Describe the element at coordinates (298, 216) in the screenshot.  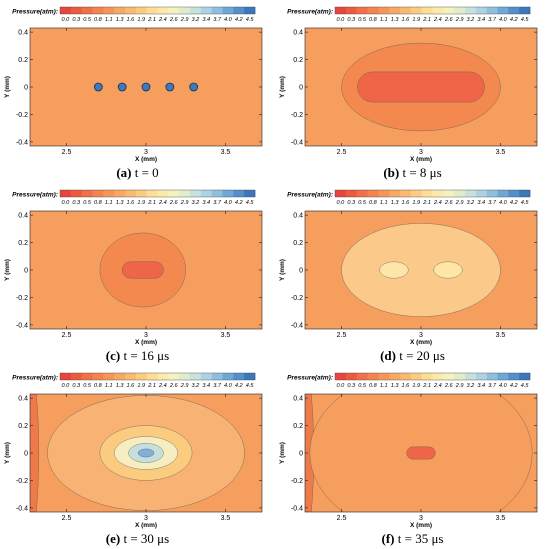
I see `y-tick-label: 0.4` at that location.